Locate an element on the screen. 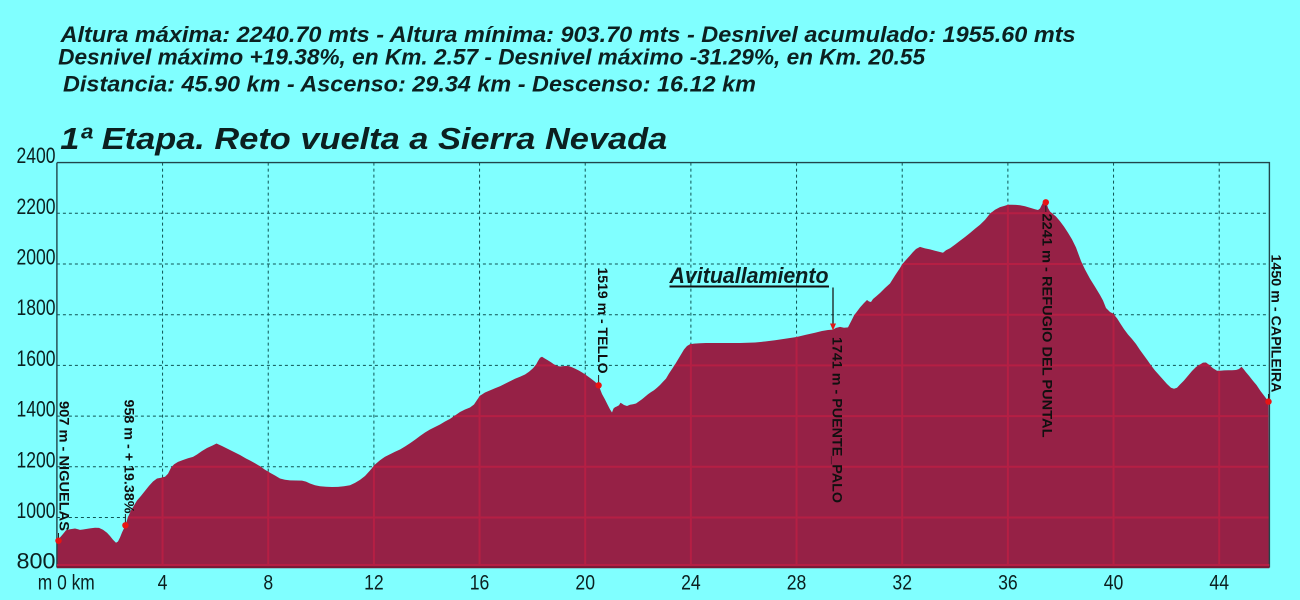  svg-text: 1519 m - TELLO is located at coordinates (602, 321).